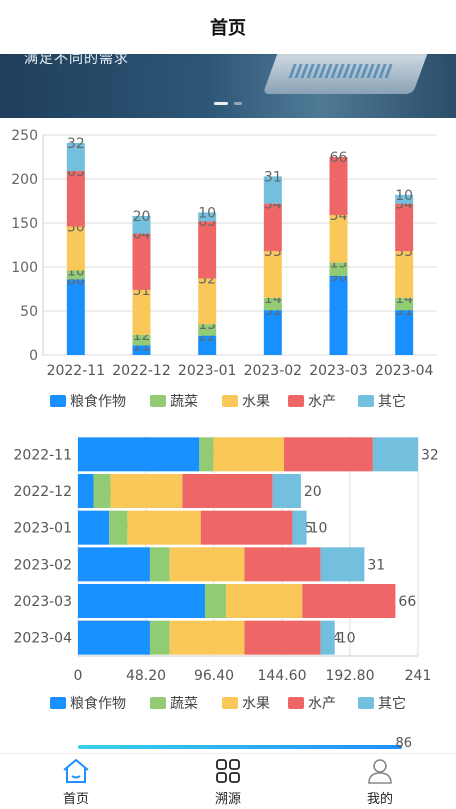 The width and height of the screenshot is (456, 809). Describe the element at coordinates (380, 771) in the screenshot. I see `user-icon` at that location.